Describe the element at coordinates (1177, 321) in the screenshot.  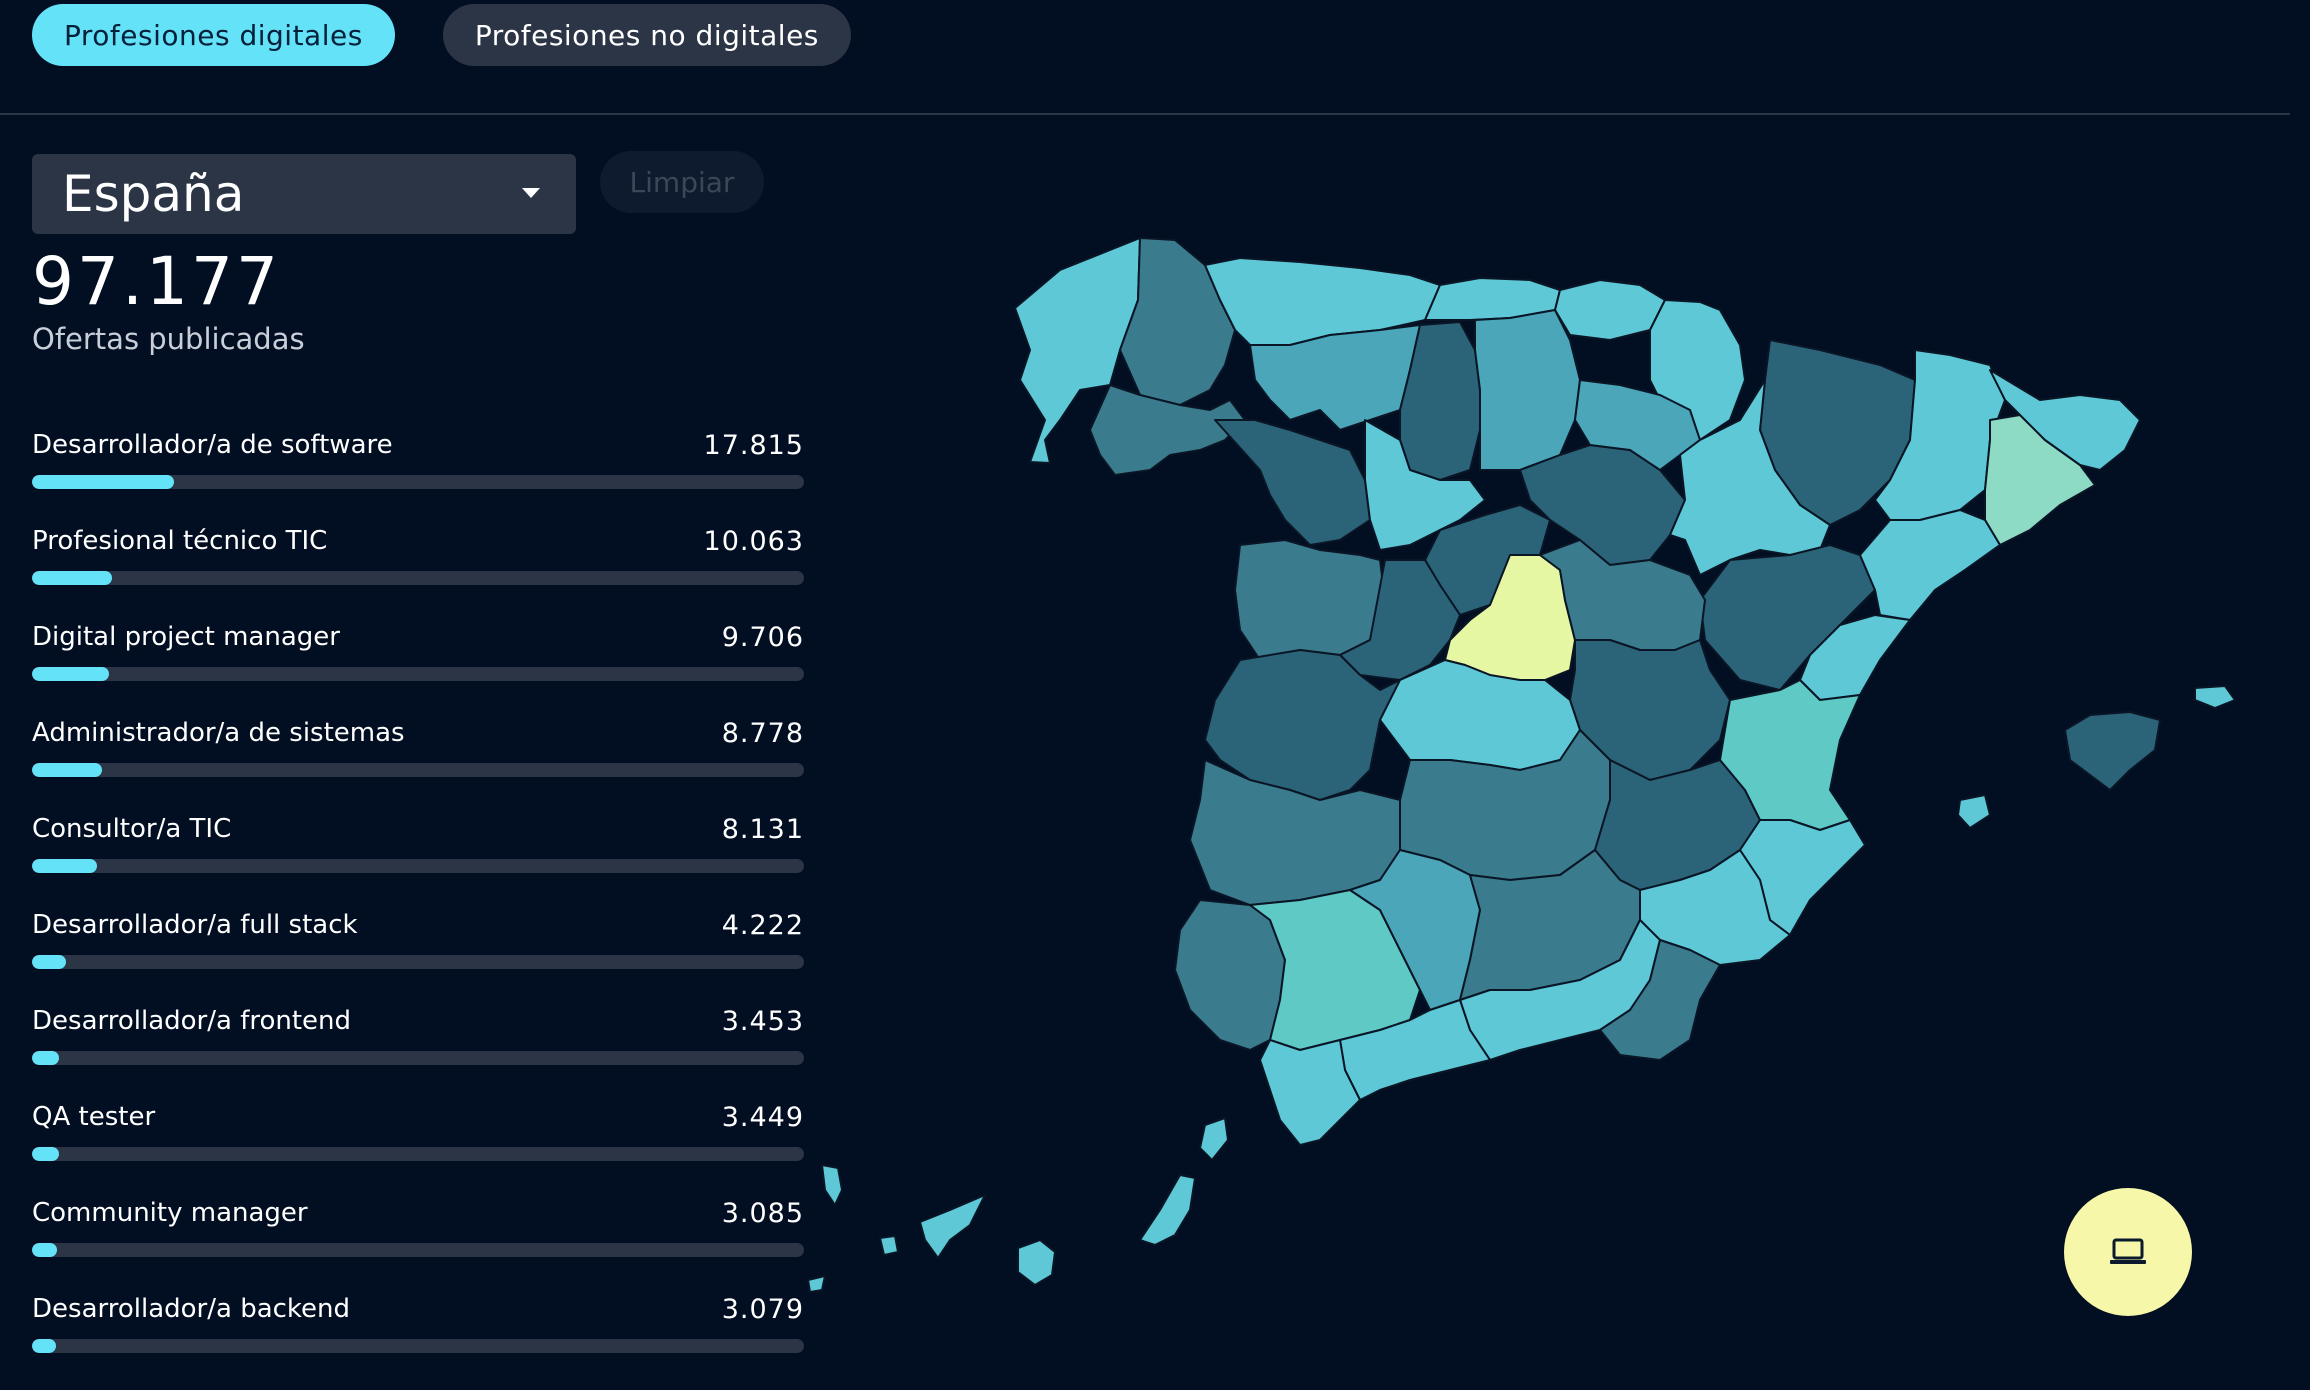
I see `map-region-lugo` at that location.